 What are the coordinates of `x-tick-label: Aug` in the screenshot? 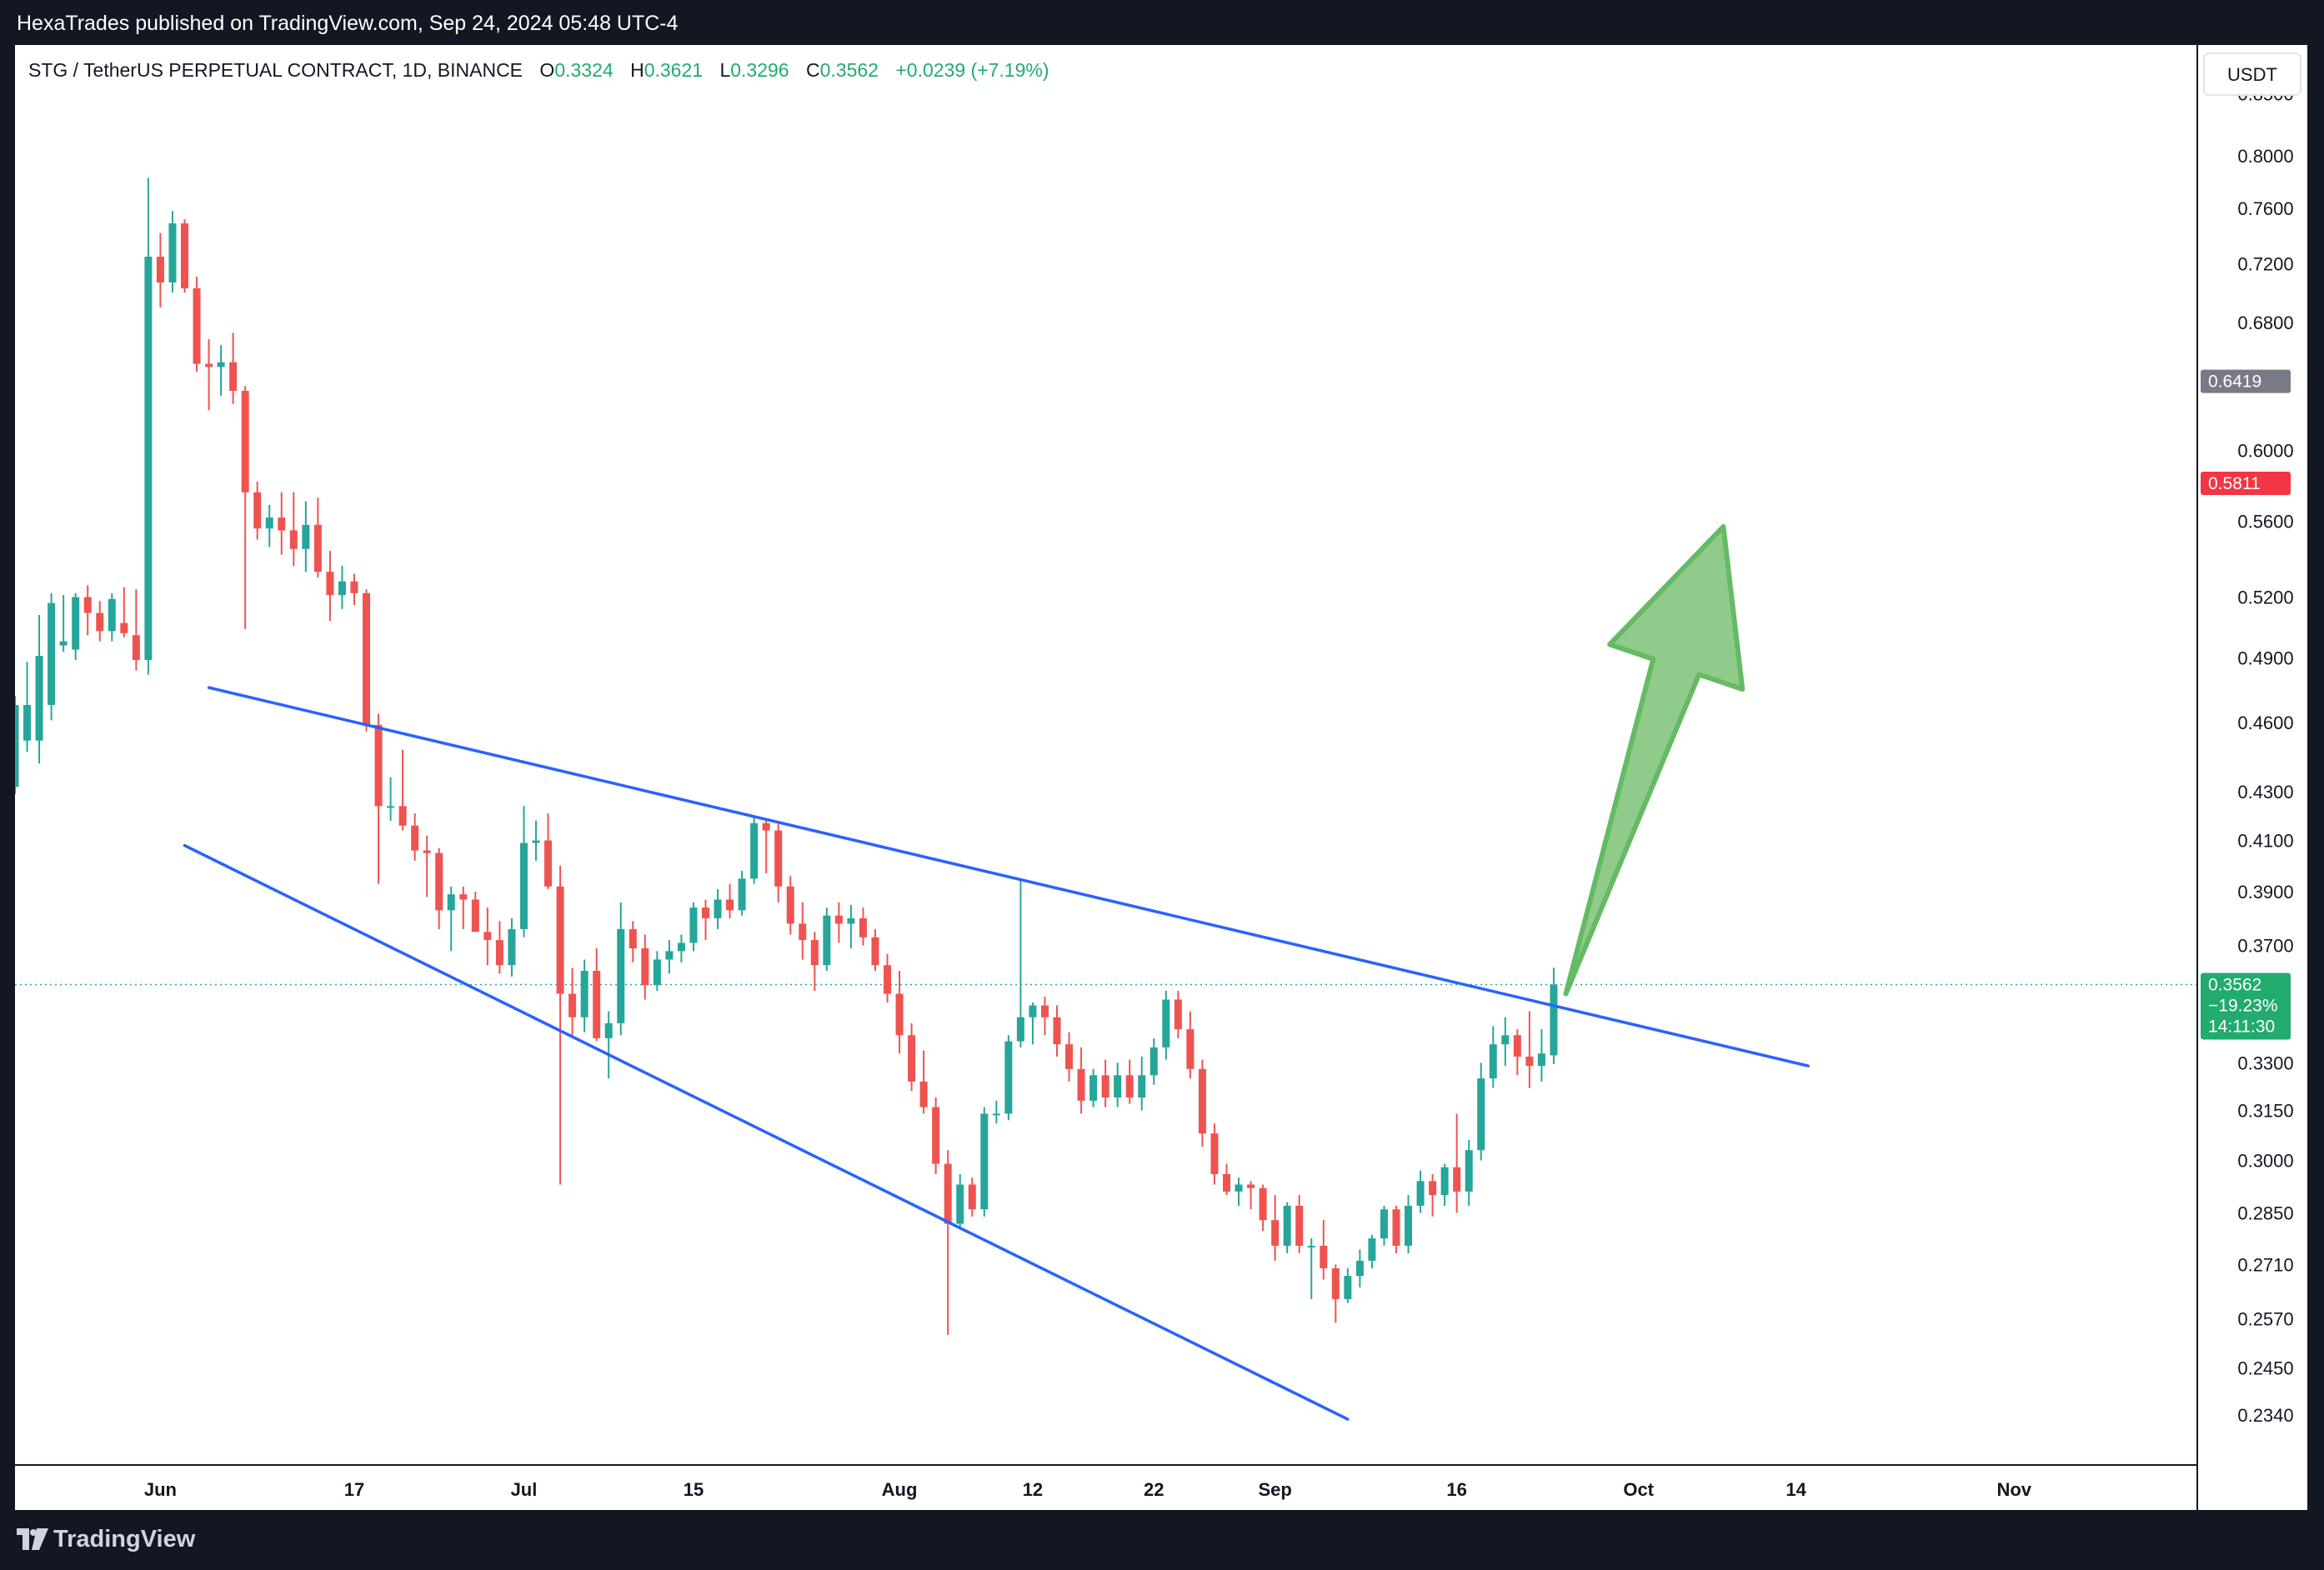 It's located at (900, 1489).